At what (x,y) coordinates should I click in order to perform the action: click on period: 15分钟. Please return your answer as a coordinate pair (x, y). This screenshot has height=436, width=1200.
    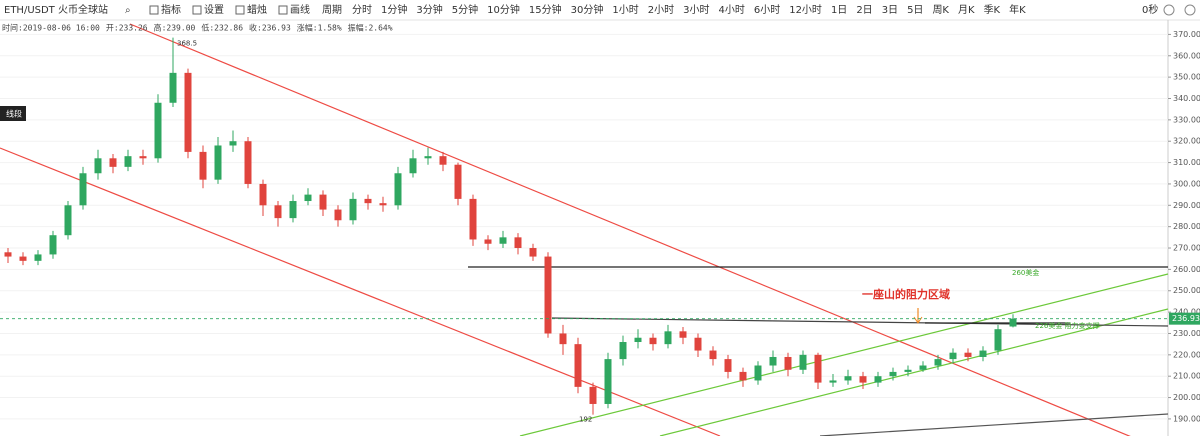
    Looking at the image, I should click on (545, 9).